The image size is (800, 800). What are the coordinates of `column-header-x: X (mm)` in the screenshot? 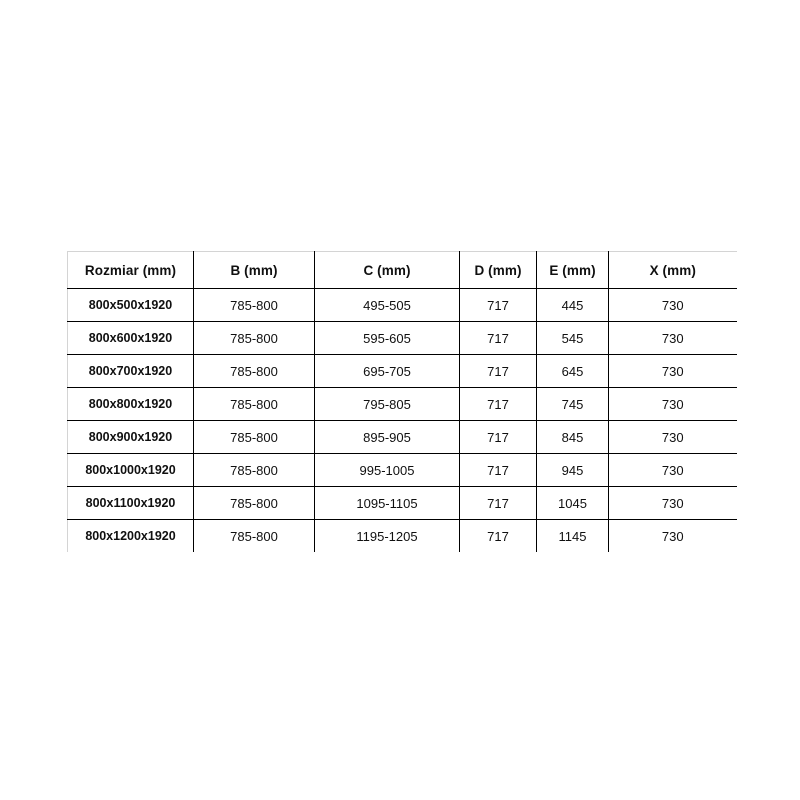 It's located at (672, 270).